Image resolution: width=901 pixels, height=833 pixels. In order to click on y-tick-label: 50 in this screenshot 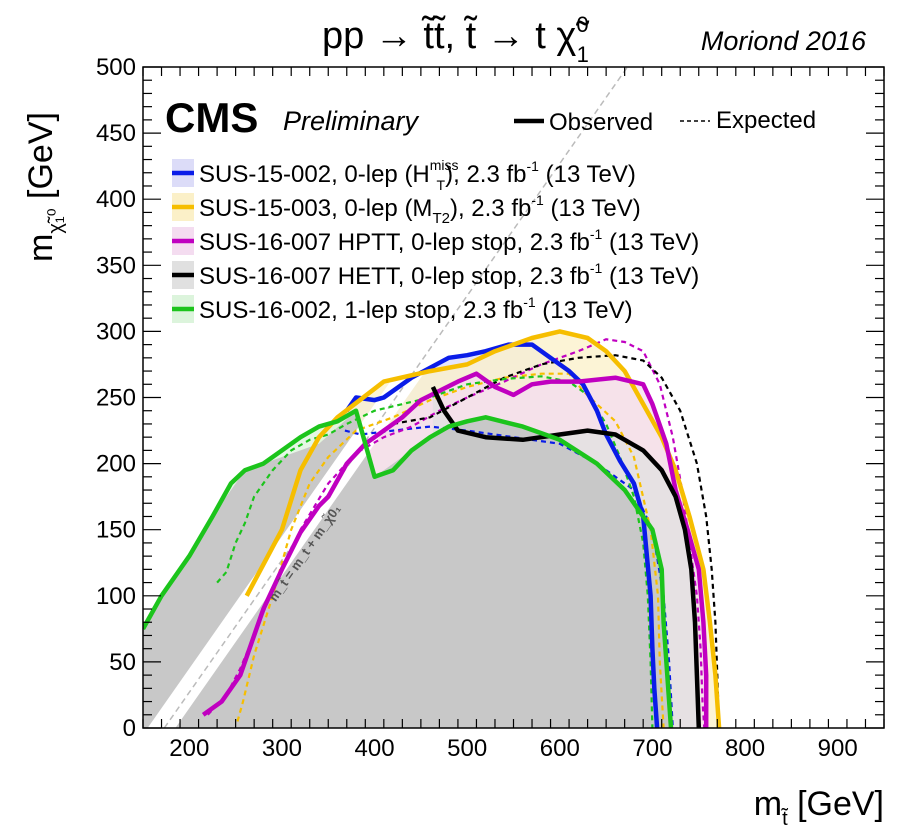, I will do `click(122, 662)`.